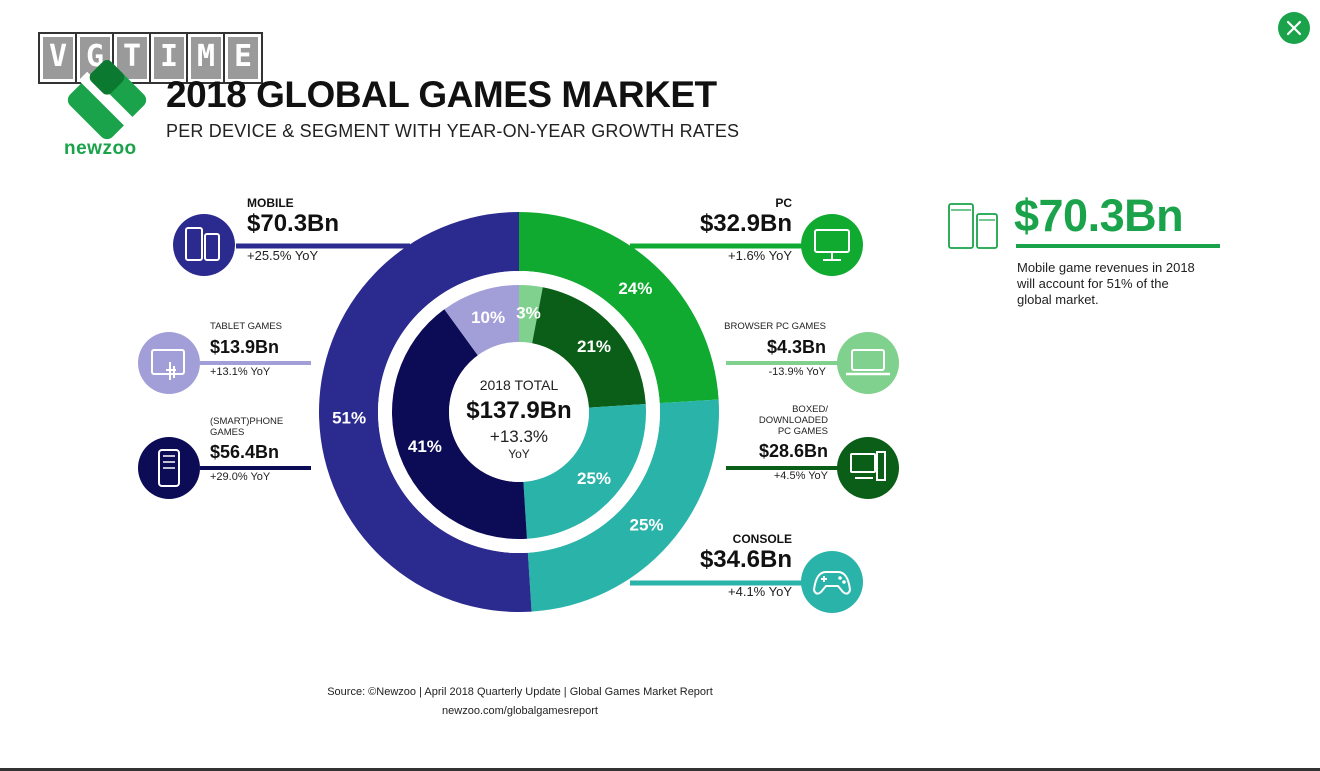 This screenshot has width=1320, height=771. Describe the element at coordinates (441, 94) in the screenshot. I see `page-title: 2018 GLOBAL GAMES MARKET` at that location.